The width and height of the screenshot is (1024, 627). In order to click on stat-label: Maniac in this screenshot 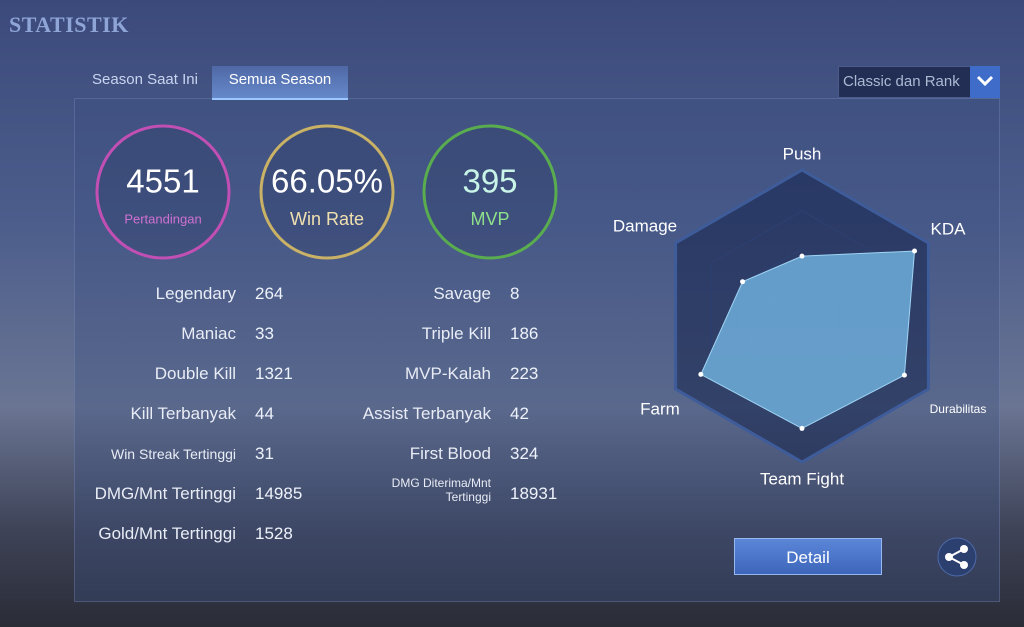, I will do `click(208, 333)`.